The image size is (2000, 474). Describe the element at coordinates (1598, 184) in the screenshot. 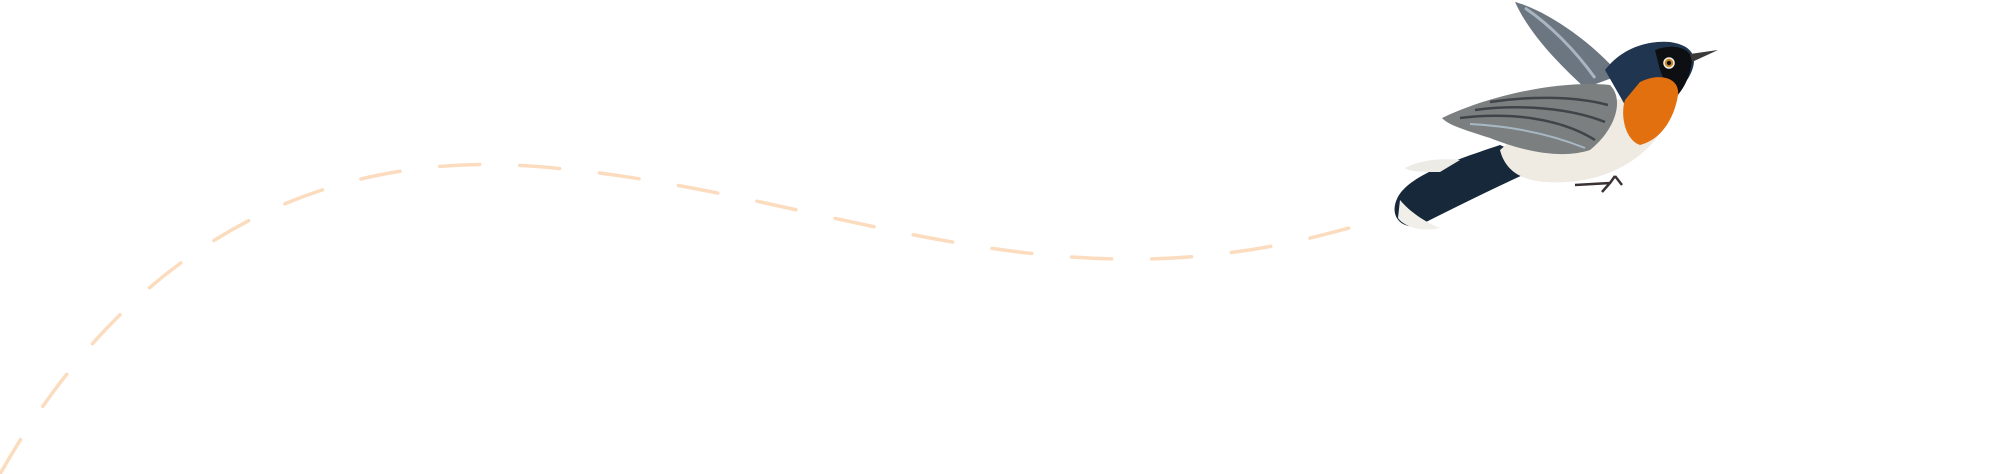

I see `bird-feet` at that location.